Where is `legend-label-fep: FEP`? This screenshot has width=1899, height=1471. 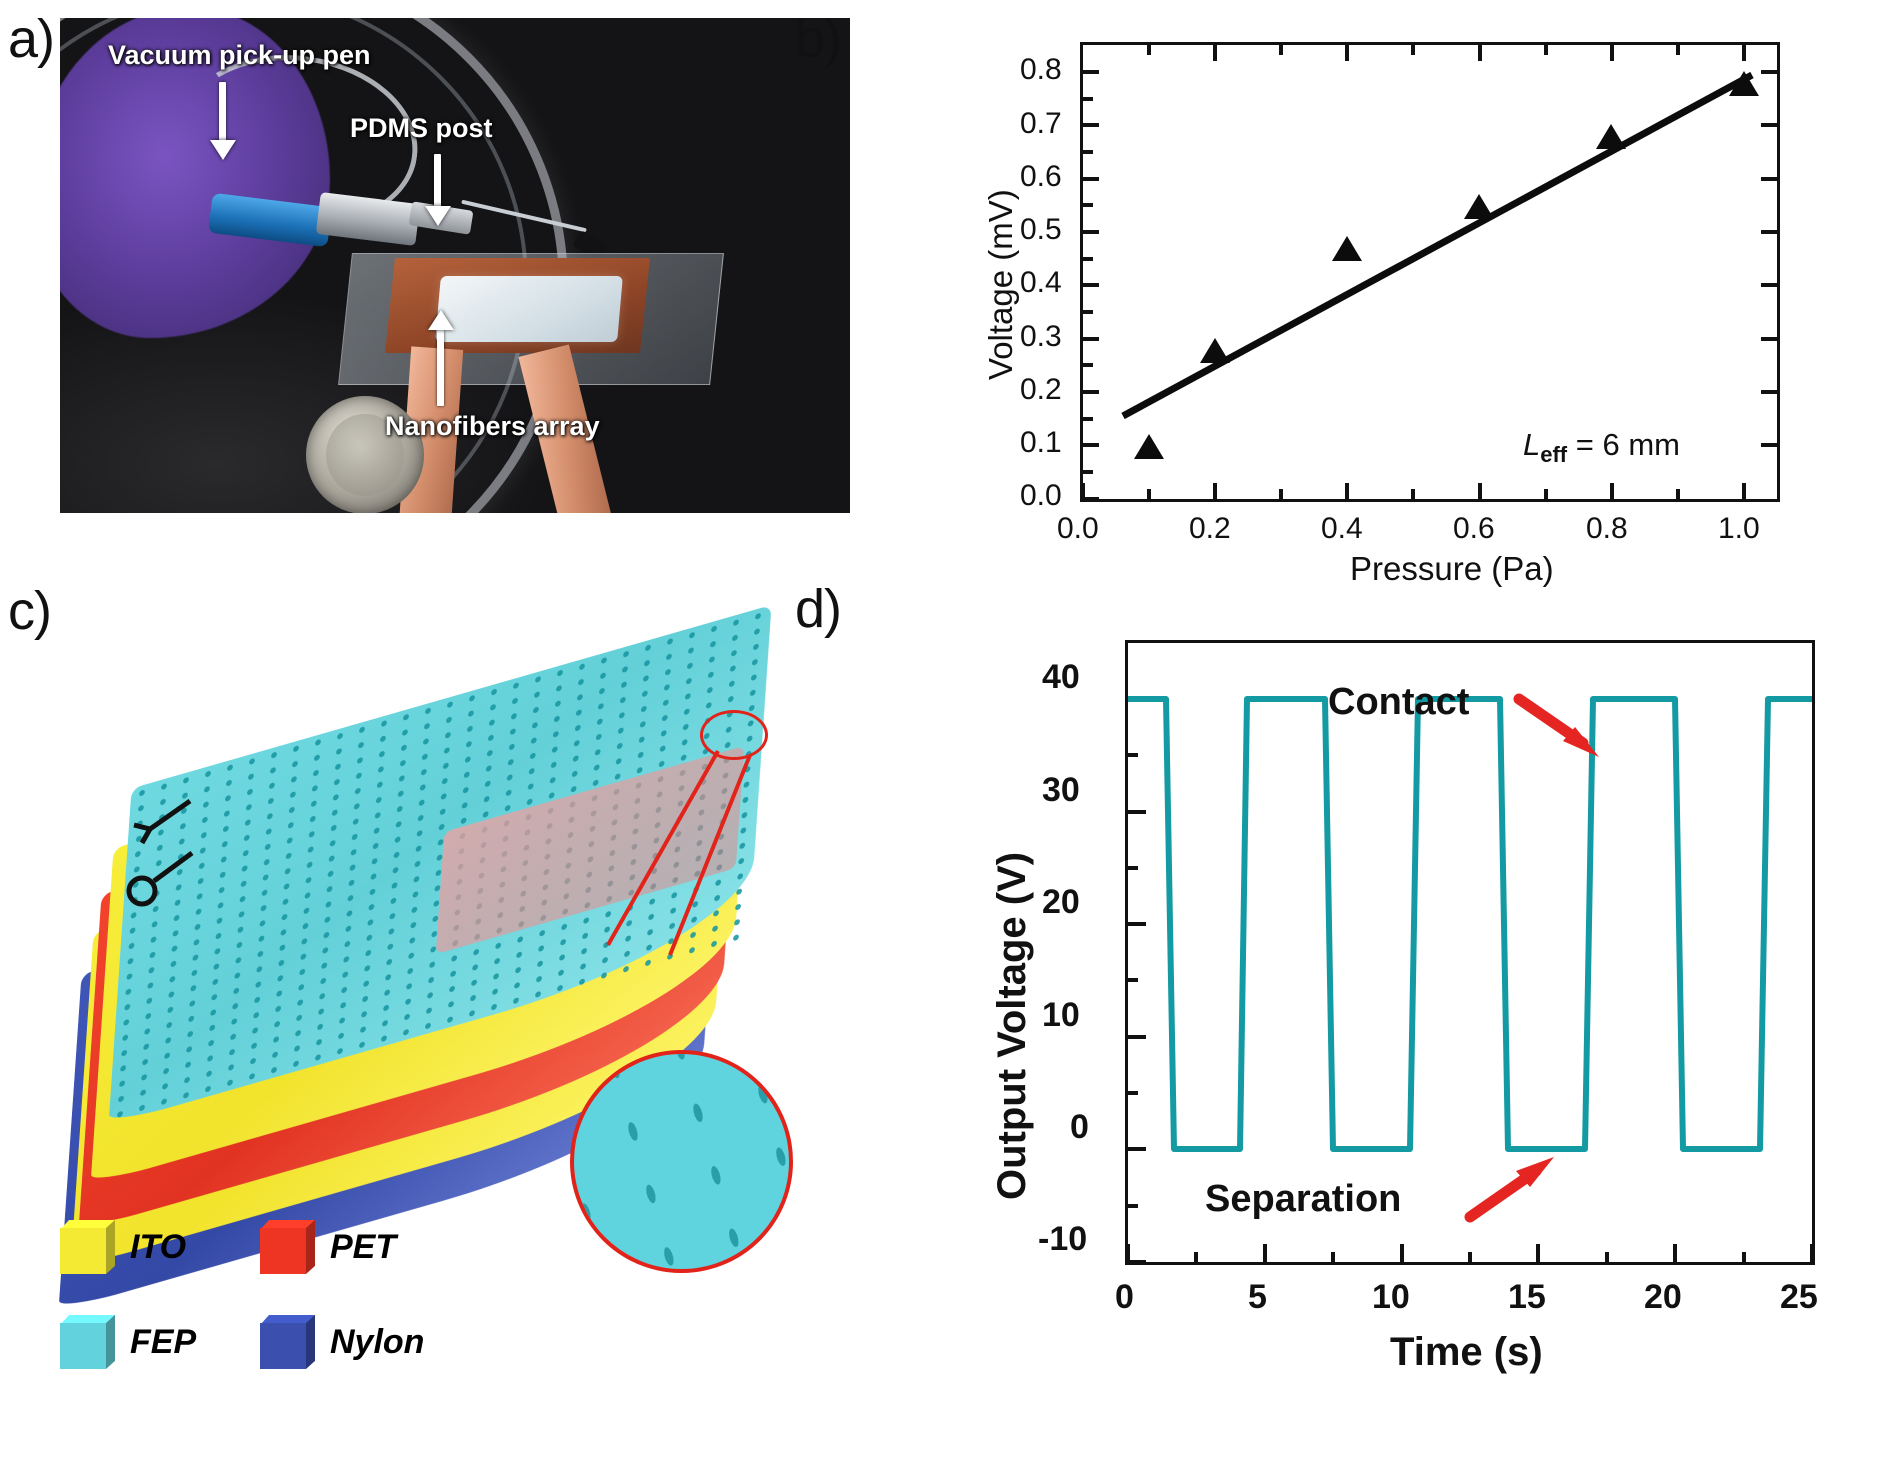 legend-label-fep: FEP is located at coordinates (163, 1341).